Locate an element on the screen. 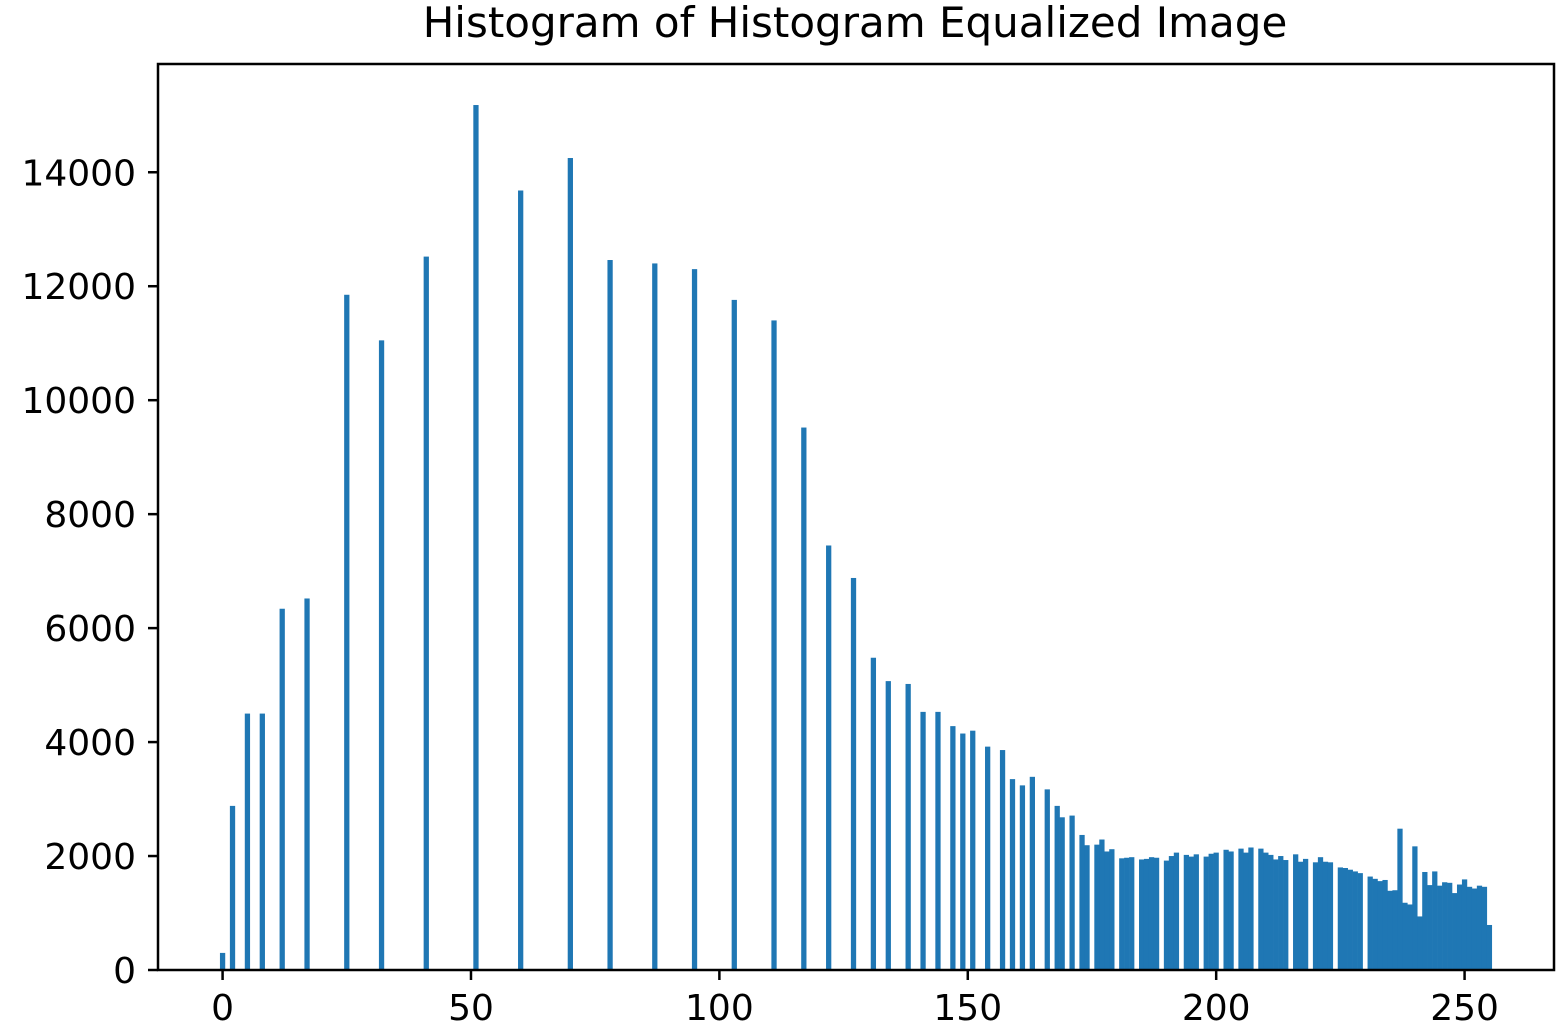 The width and height of the screenshot is (1557, 1034). x-tick-label: 200 is located at coordinates (1216, 1008).